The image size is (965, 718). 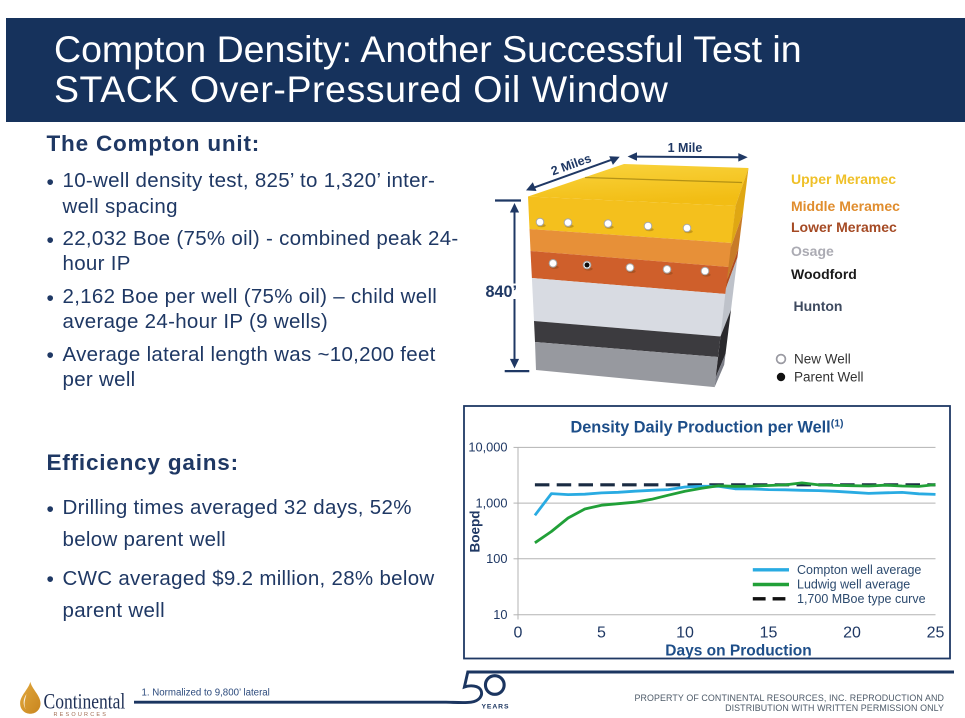 I want to click on svg-text: RESOURCES, so click(x=81, y=715).